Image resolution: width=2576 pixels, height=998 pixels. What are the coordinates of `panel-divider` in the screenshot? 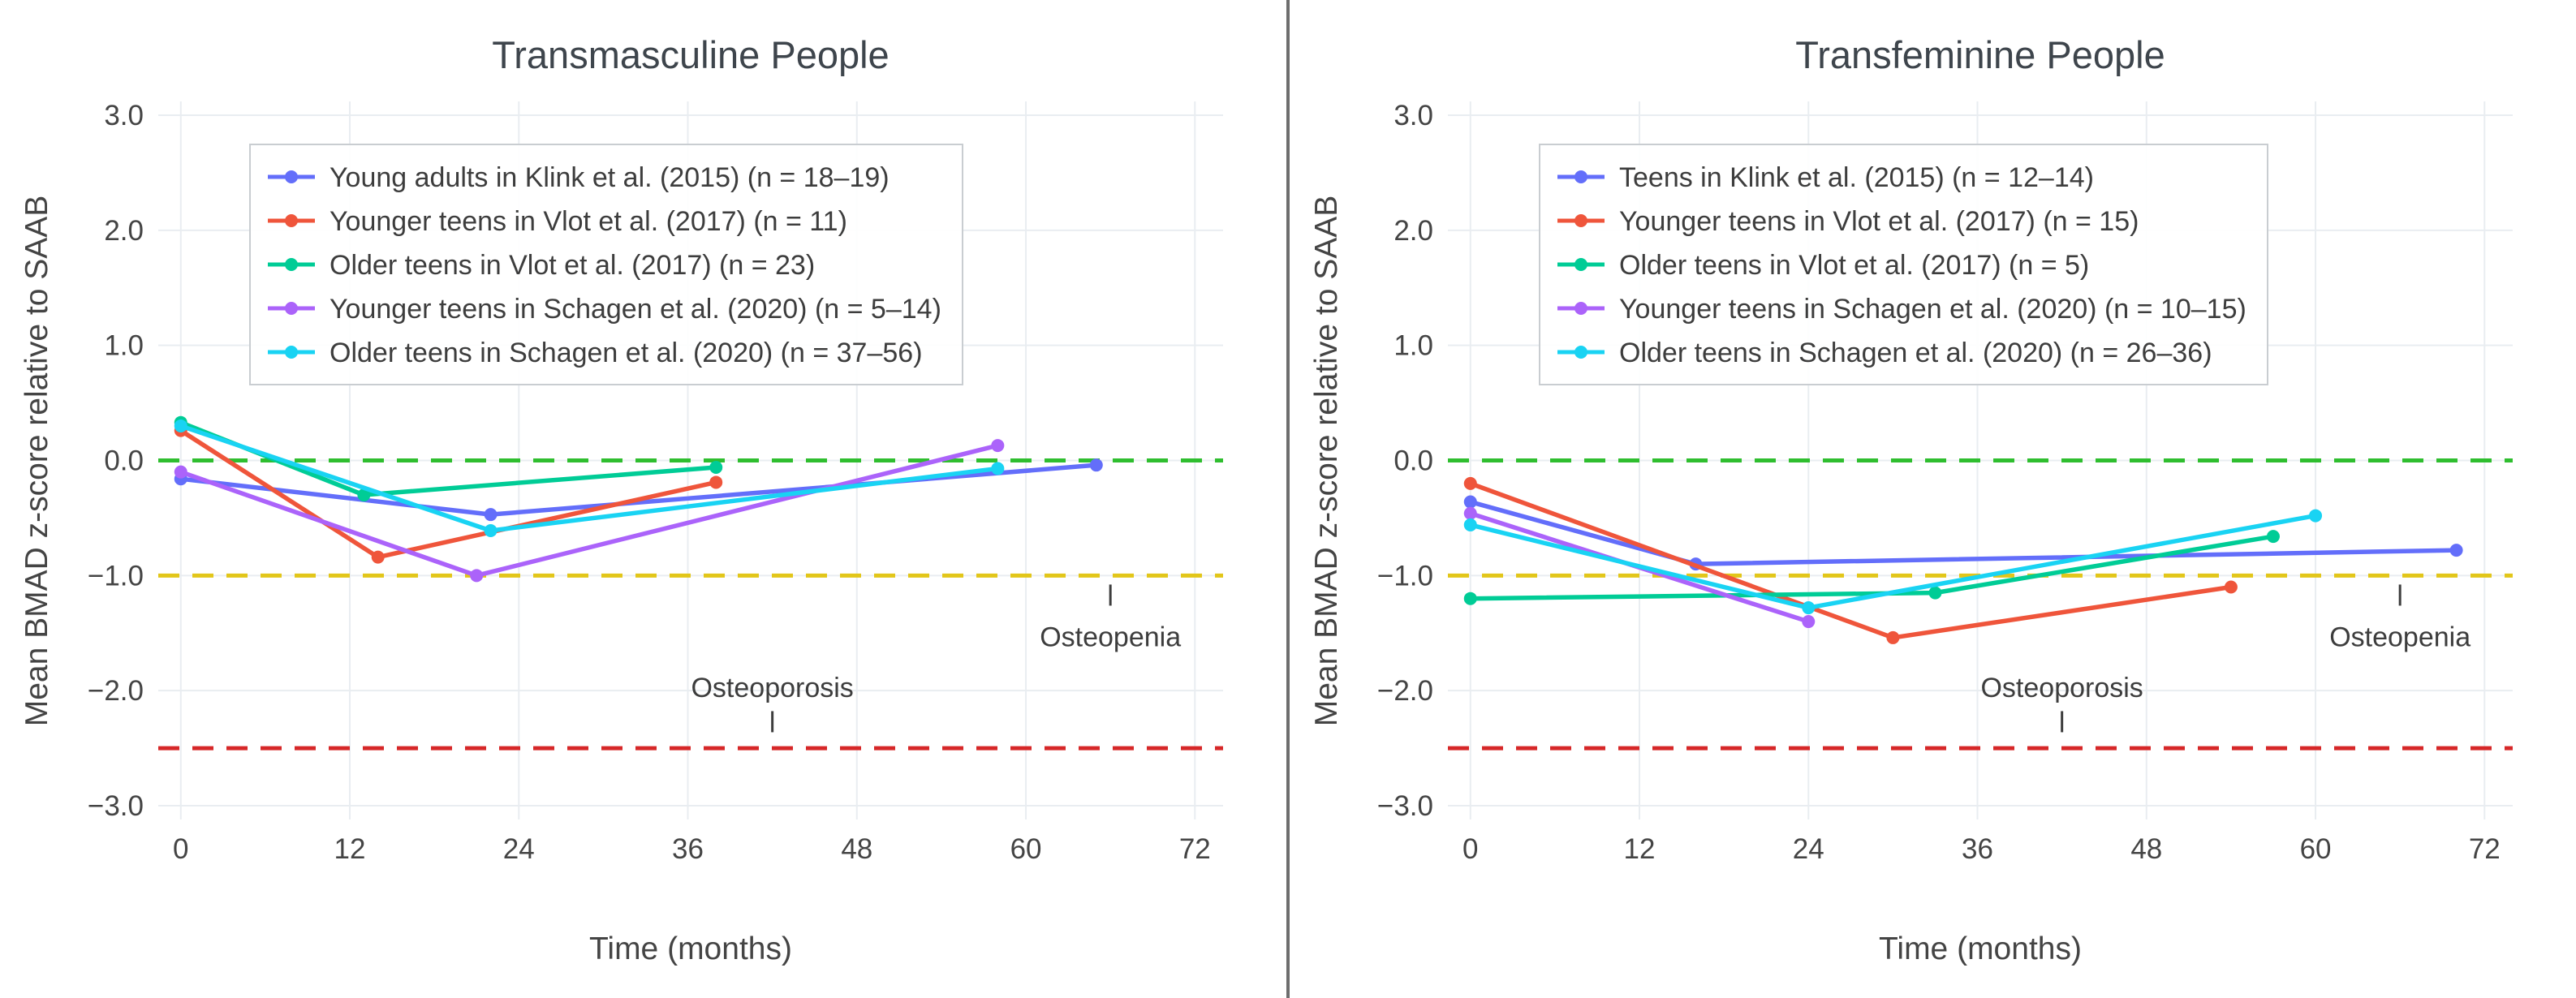 It's located at (1288, 499).